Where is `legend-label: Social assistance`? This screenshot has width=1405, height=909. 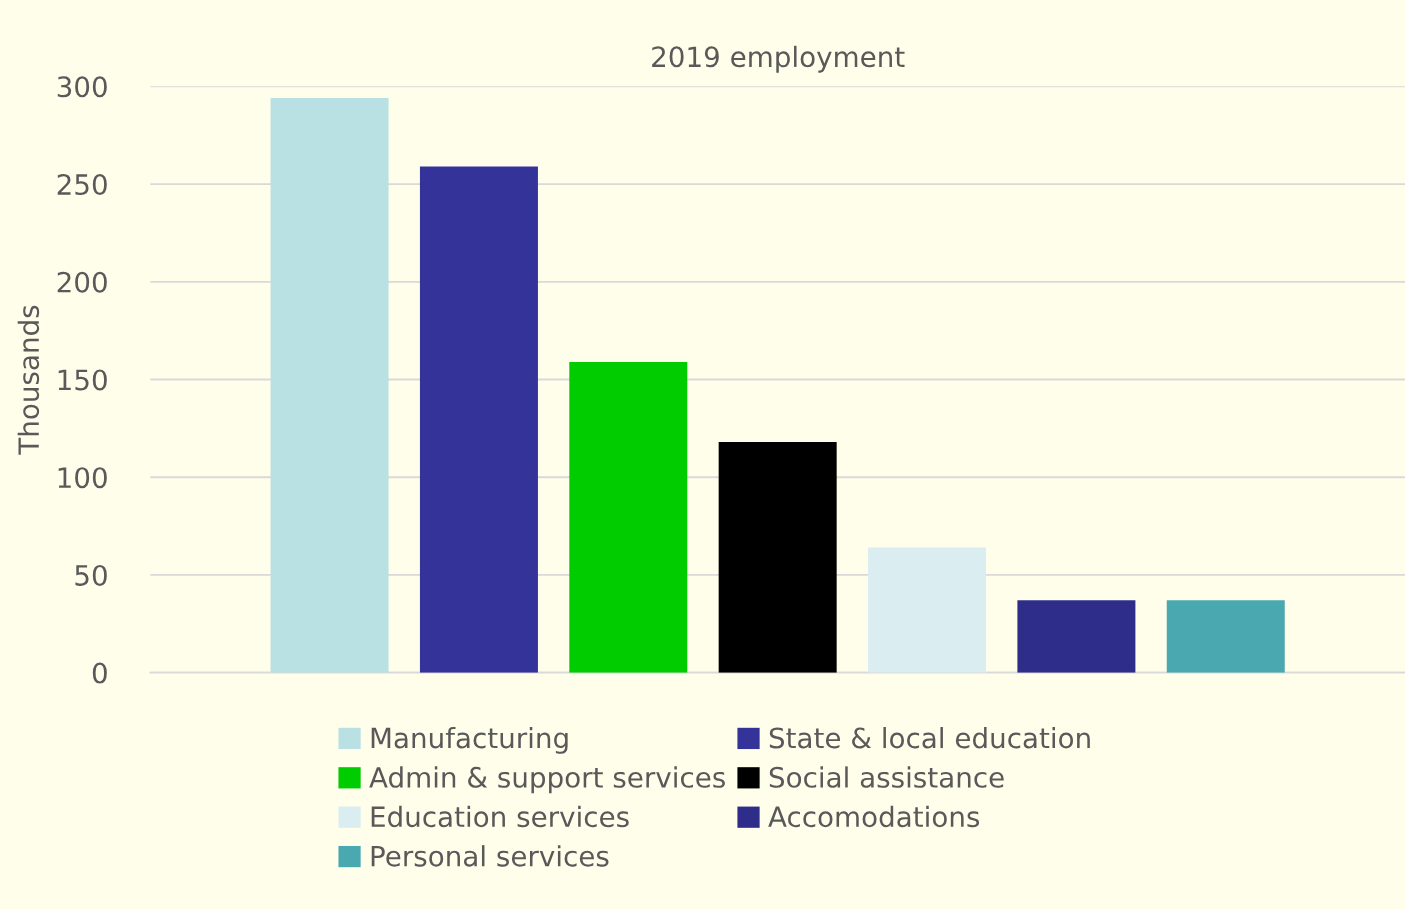 legend-label: Social assistance is located at coordinates (886, 777).